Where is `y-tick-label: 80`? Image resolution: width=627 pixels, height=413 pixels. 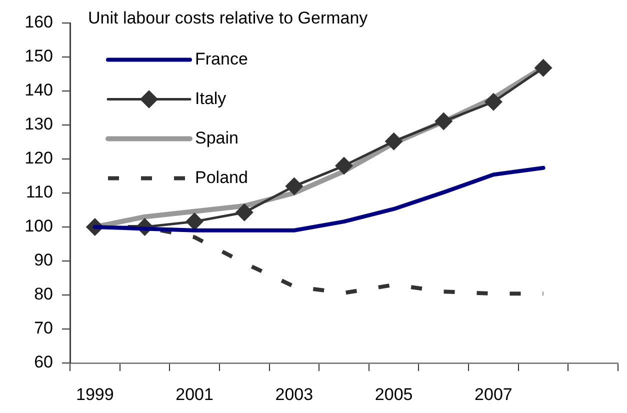
y-tick-label: 80 is located at coordinates (43, 294).